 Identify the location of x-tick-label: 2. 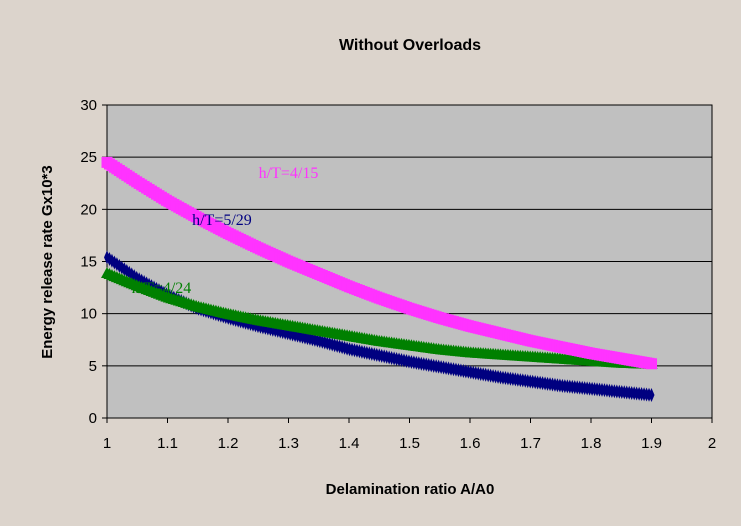
(712, 443).